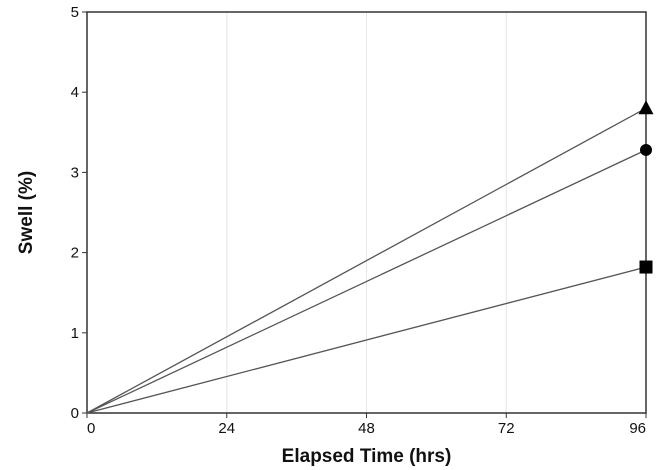 This screenshot has height=470, width=657. I want to click on y-axis-title: Swell (%), so click(26, 212).